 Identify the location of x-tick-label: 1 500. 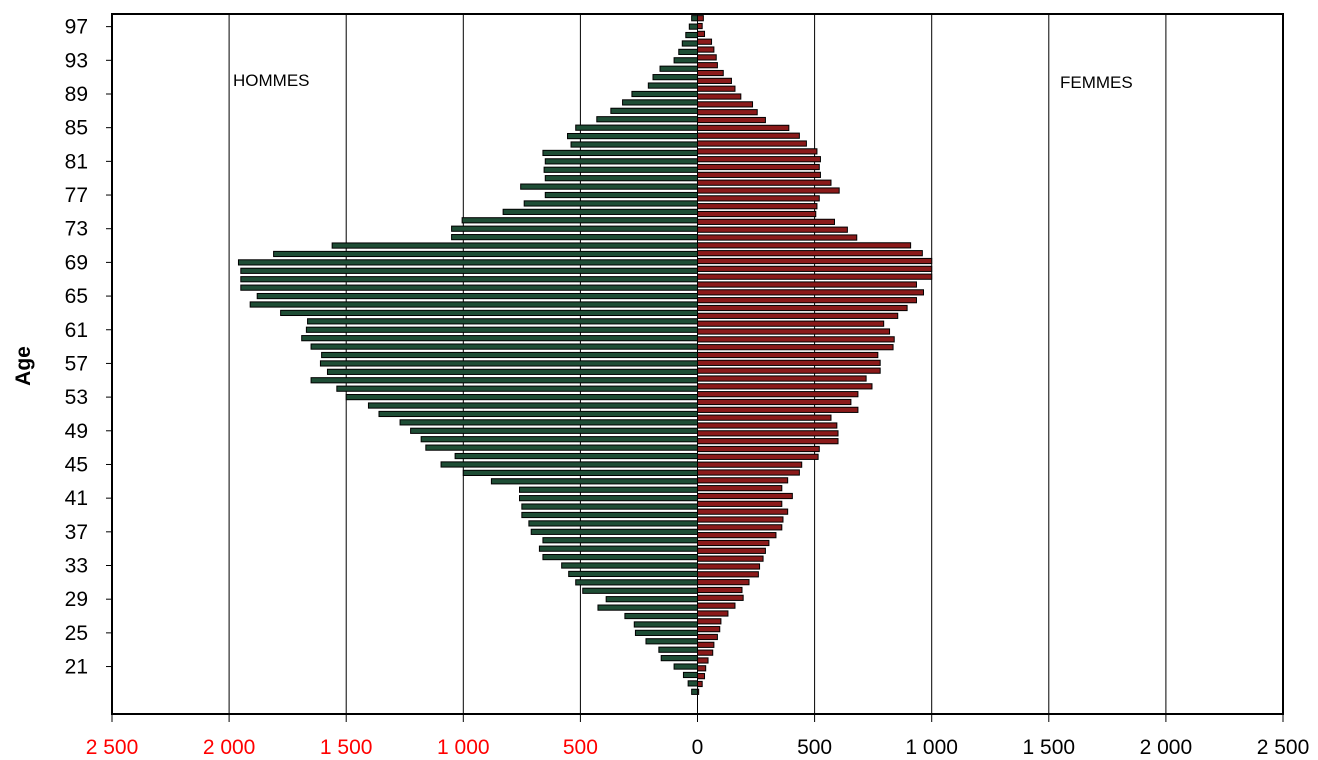
(346, 747).